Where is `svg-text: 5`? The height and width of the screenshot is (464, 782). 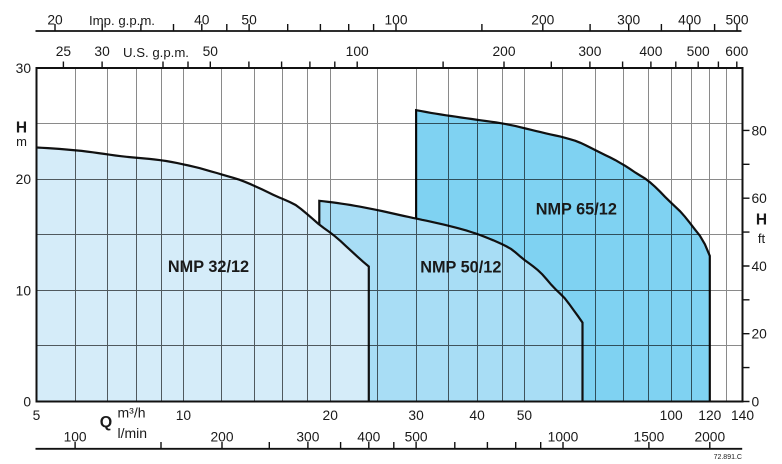
svg-text: 5 is located at coordinates (37, 415).